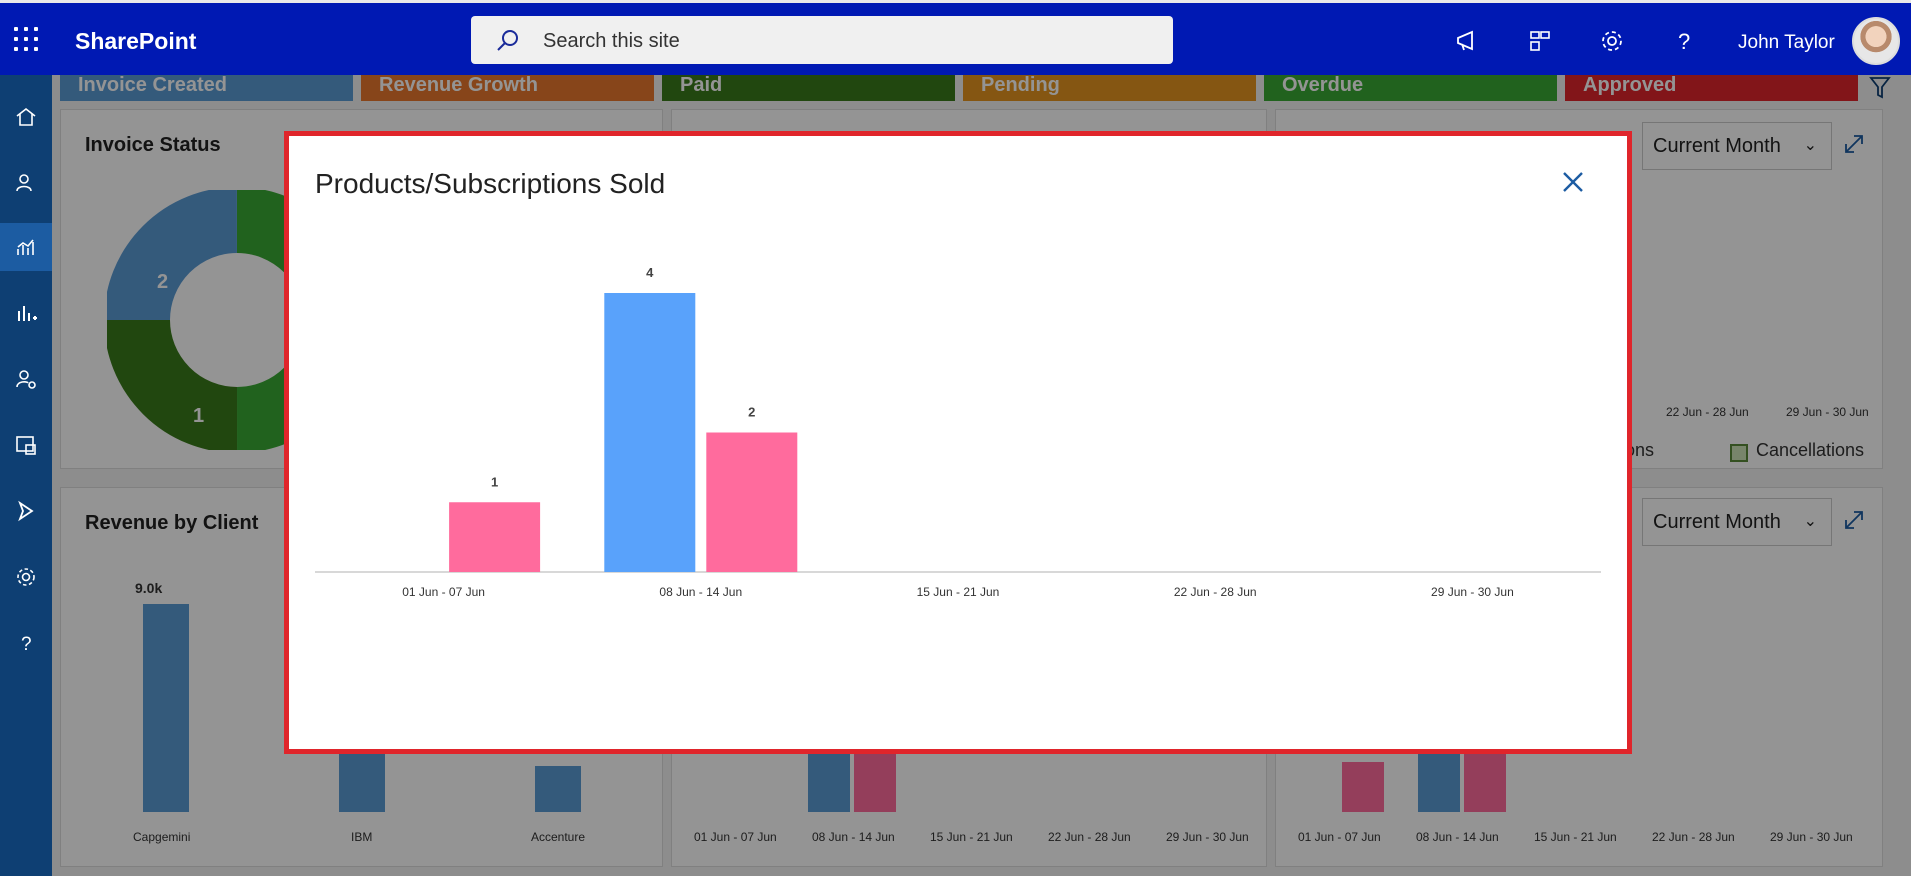 The height and width of the screenshot is (876, 1911). Describe the element at coordinates (27, 40) in the screenshot. I see `app-launcher-icon` at that location.